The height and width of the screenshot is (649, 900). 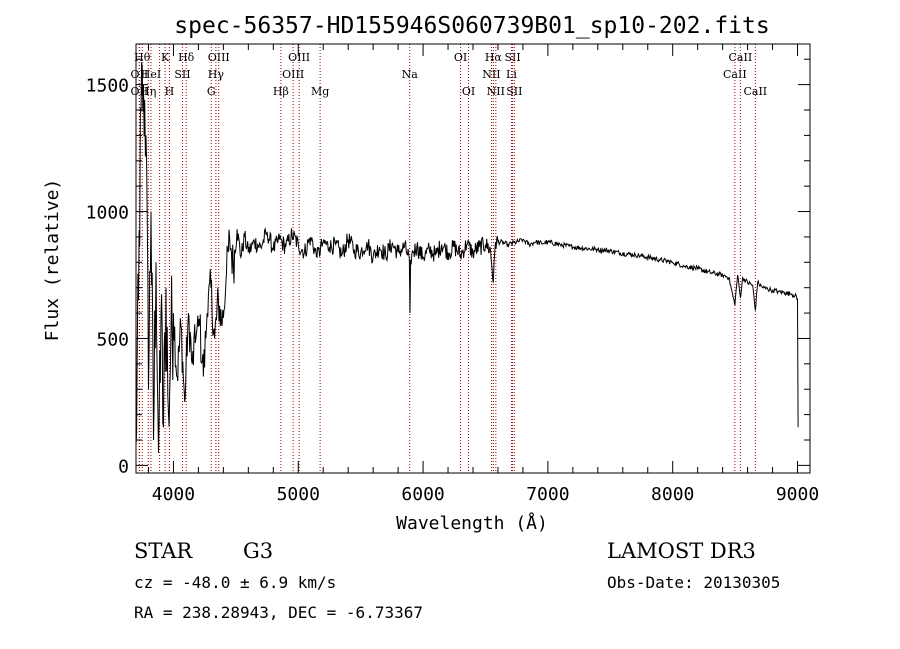 I want to click on marker-label: Hη, so click(x=148, y=91).